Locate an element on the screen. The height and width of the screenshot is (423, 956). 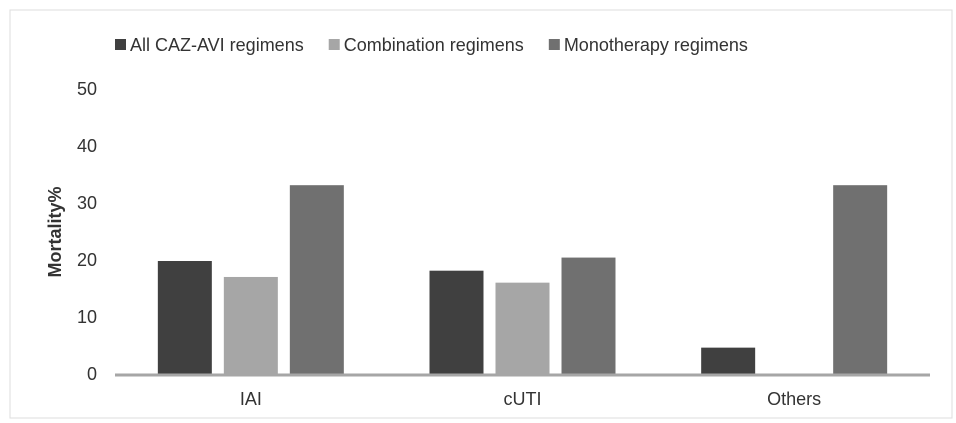
x-tick-label: cUTI is located at coordinates (523, 399).